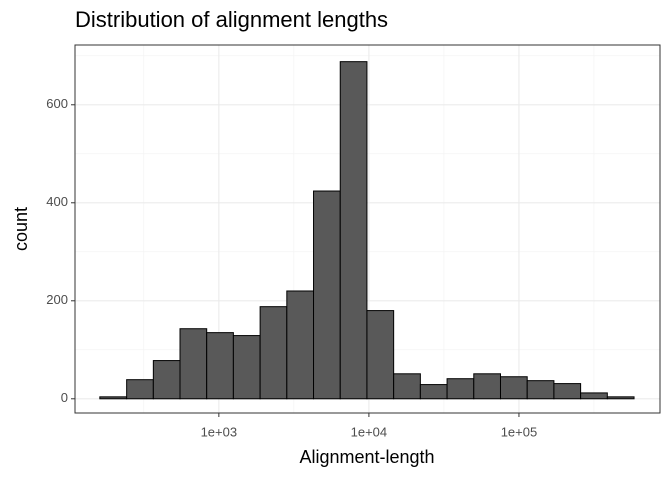 The height and width of the screenshot is (480, 672). Describe the element at coordinates (519, 431) in the screenshot. I see `x-tick-label: 1e+05` at that location.